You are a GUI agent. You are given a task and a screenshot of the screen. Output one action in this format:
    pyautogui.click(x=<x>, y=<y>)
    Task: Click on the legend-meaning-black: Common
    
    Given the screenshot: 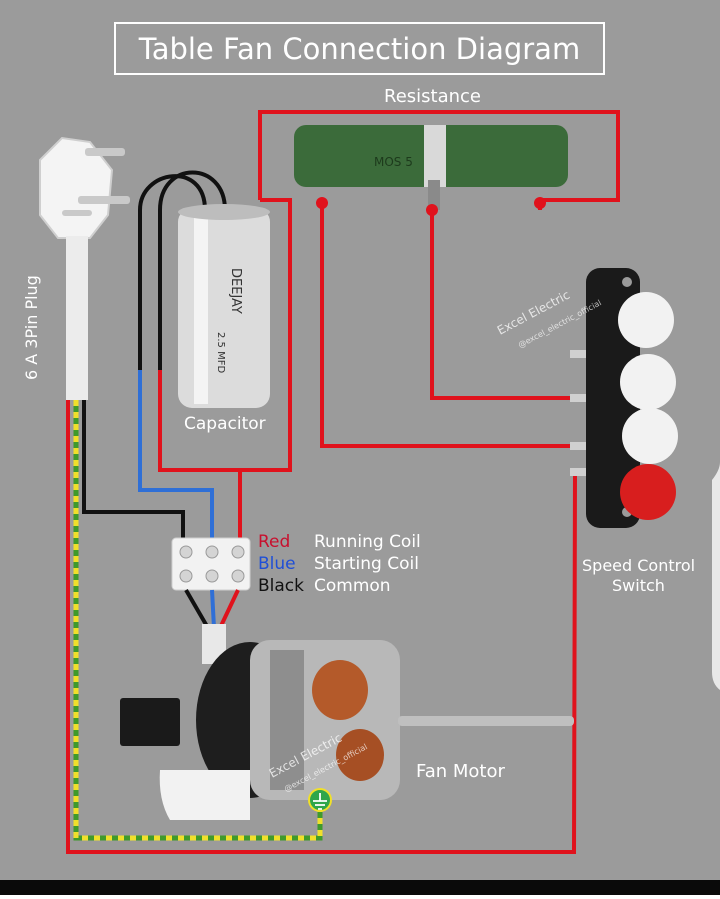 What is the action you would take?
    pyautogui.click(x=352, y=586)
    